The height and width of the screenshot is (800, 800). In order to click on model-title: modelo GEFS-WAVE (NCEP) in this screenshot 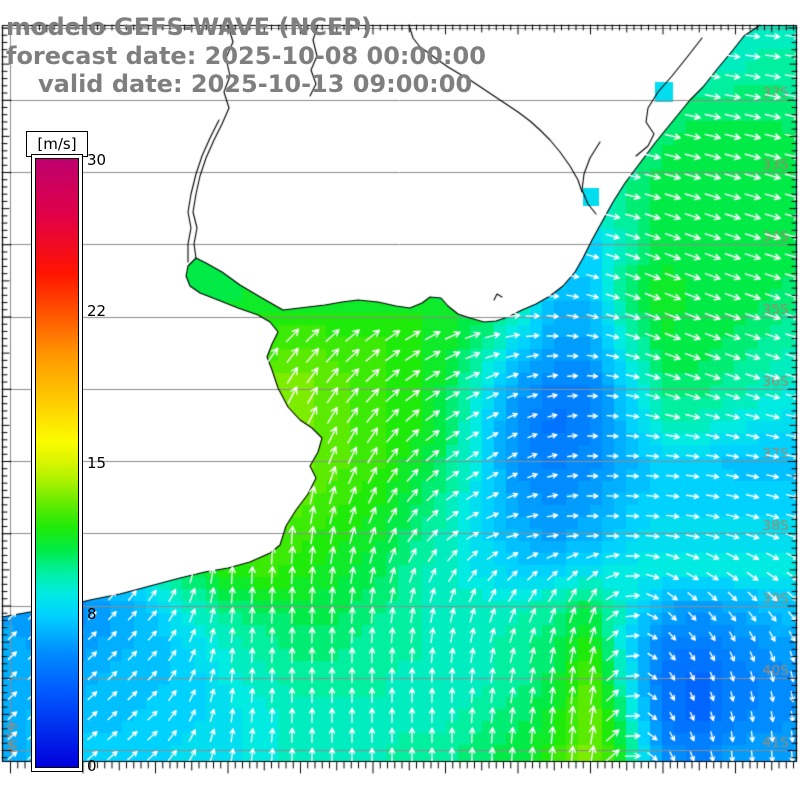, I will do `click(189, 27)`.